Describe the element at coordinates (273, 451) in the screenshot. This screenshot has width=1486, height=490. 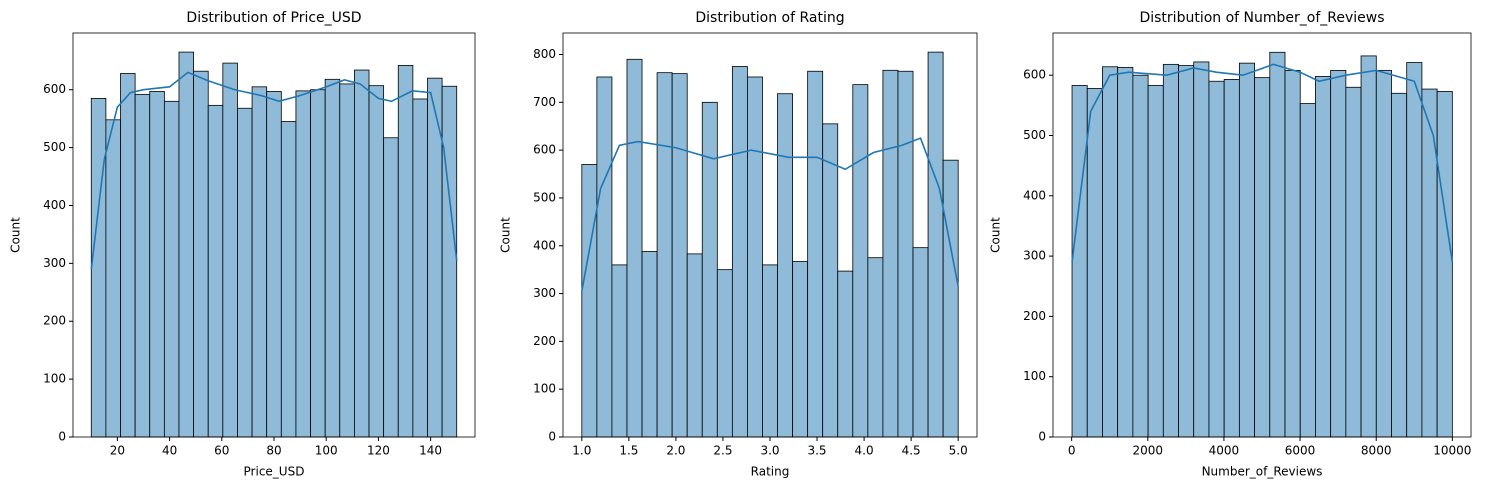
I see `x-tick-label: 80` at that location.